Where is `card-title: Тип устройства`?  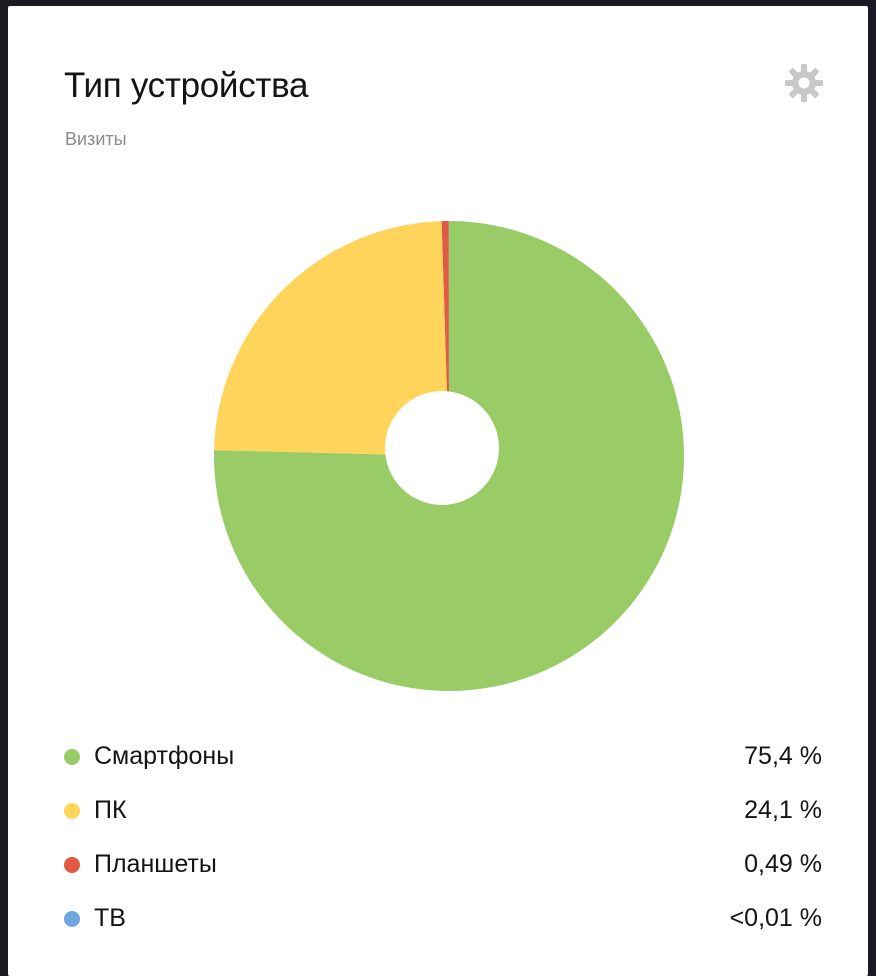 card-title: Тип устройства is located at coordinates (186, 85).